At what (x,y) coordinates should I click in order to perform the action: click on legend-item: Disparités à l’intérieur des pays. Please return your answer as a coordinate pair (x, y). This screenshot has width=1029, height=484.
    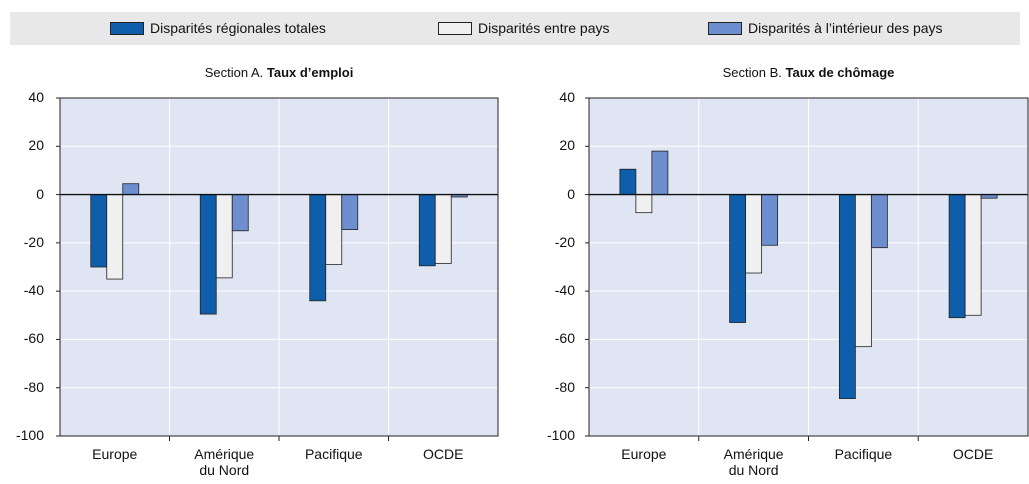
    Looking at the image, I should click on (825, 28).